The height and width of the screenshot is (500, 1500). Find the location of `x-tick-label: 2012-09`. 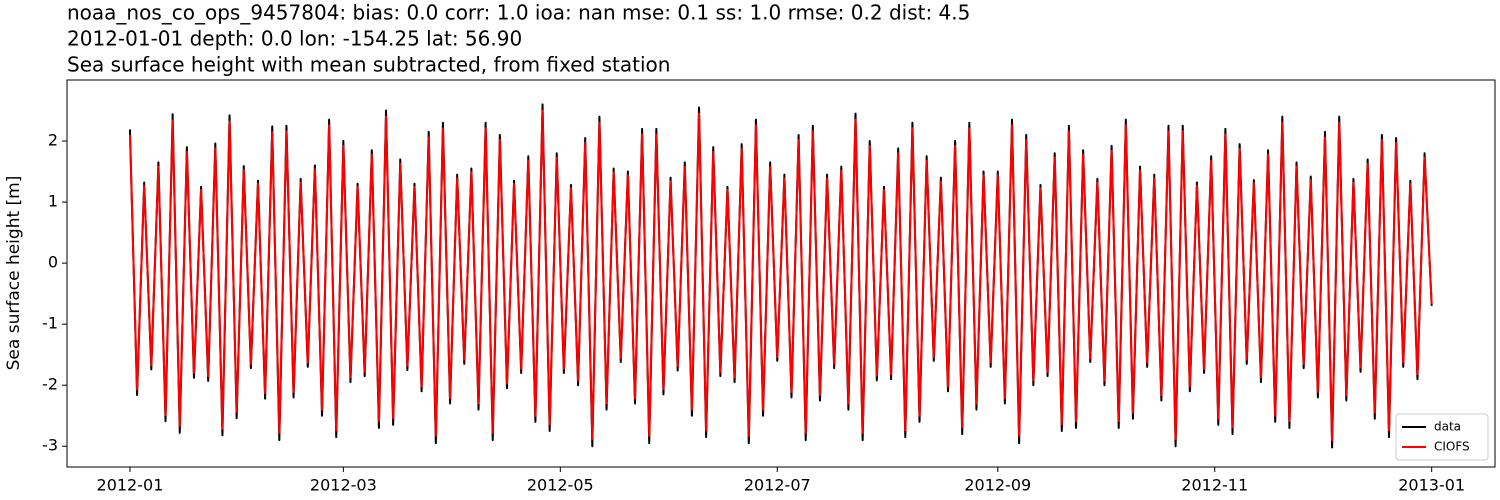

x-tick-label: 2012-09 is located at coordinates (997, 485).